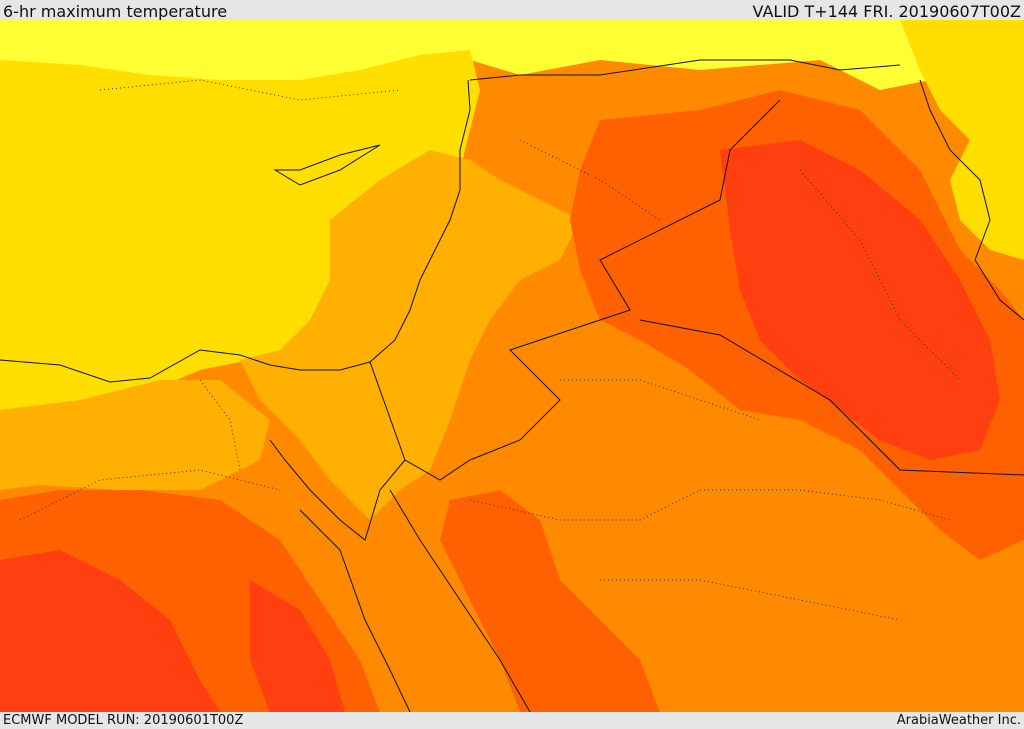 The width and height of the screenshot is (1024, 729). What do you see at coordinates (550, 601) in the screenshot?
I see `temp-band-darkorange-arabia` at bounding box center [550, 601].